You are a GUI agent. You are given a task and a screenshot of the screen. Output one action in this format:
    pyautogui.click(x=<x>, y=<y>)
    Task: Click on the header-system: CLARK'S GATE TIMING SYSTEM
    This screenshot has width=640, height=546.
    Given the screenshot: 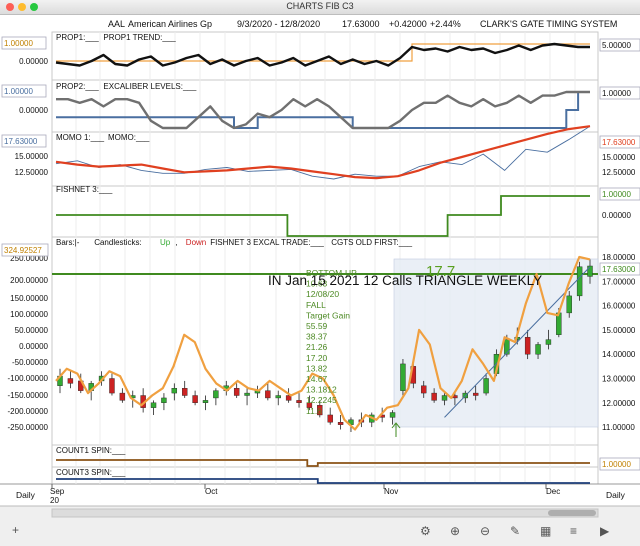 What is the action you would take?
    pyautogui.click(x=548, y=24)
    